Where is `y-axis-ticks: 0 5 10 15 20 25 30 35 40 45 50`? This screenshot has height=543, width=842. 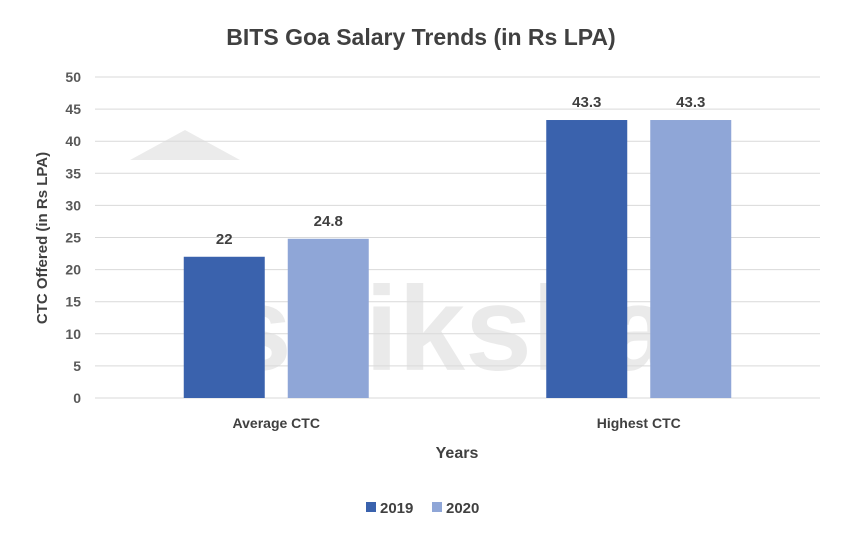 y-axis-ticks: 0 5 10 15 20 25 30 35 40 45 50 is located at coordinates (73, 237).